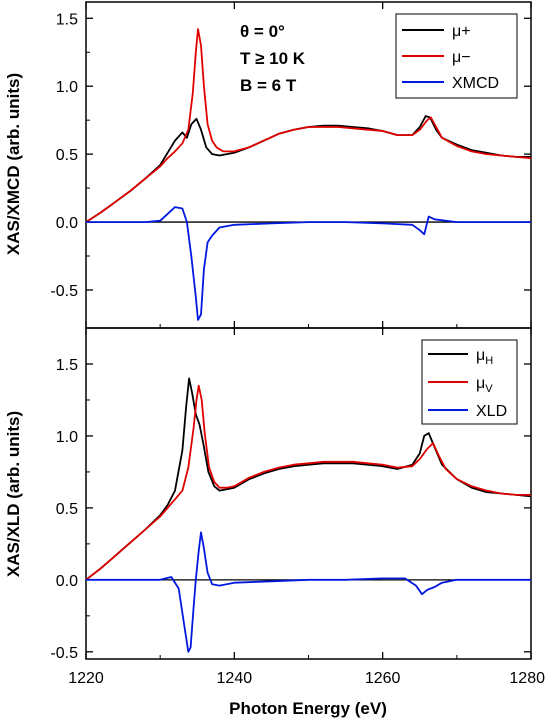 The width and height of the screenshot is (554, 722). What do you see at coordinates (308, 708) in the screenshot?
I see `x-axis-label: Photon Energy (eV)` at bounding box center [308, 708].